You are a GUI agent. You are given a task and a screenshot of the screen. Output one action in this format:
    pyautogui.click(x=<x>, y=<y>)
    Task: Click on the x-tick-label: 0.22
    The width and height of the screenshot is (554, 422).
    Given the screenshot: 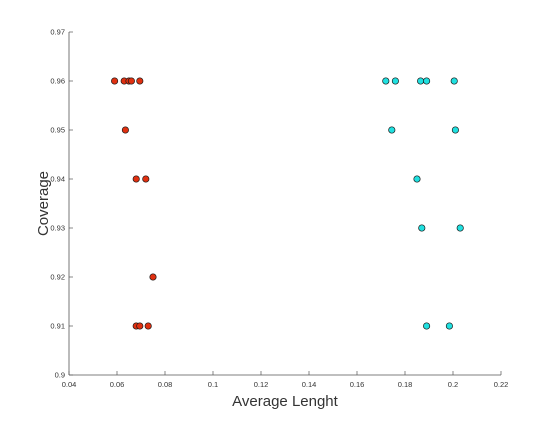 What is the action you would take?
    pyautogui.click(x=501, y=384)
    